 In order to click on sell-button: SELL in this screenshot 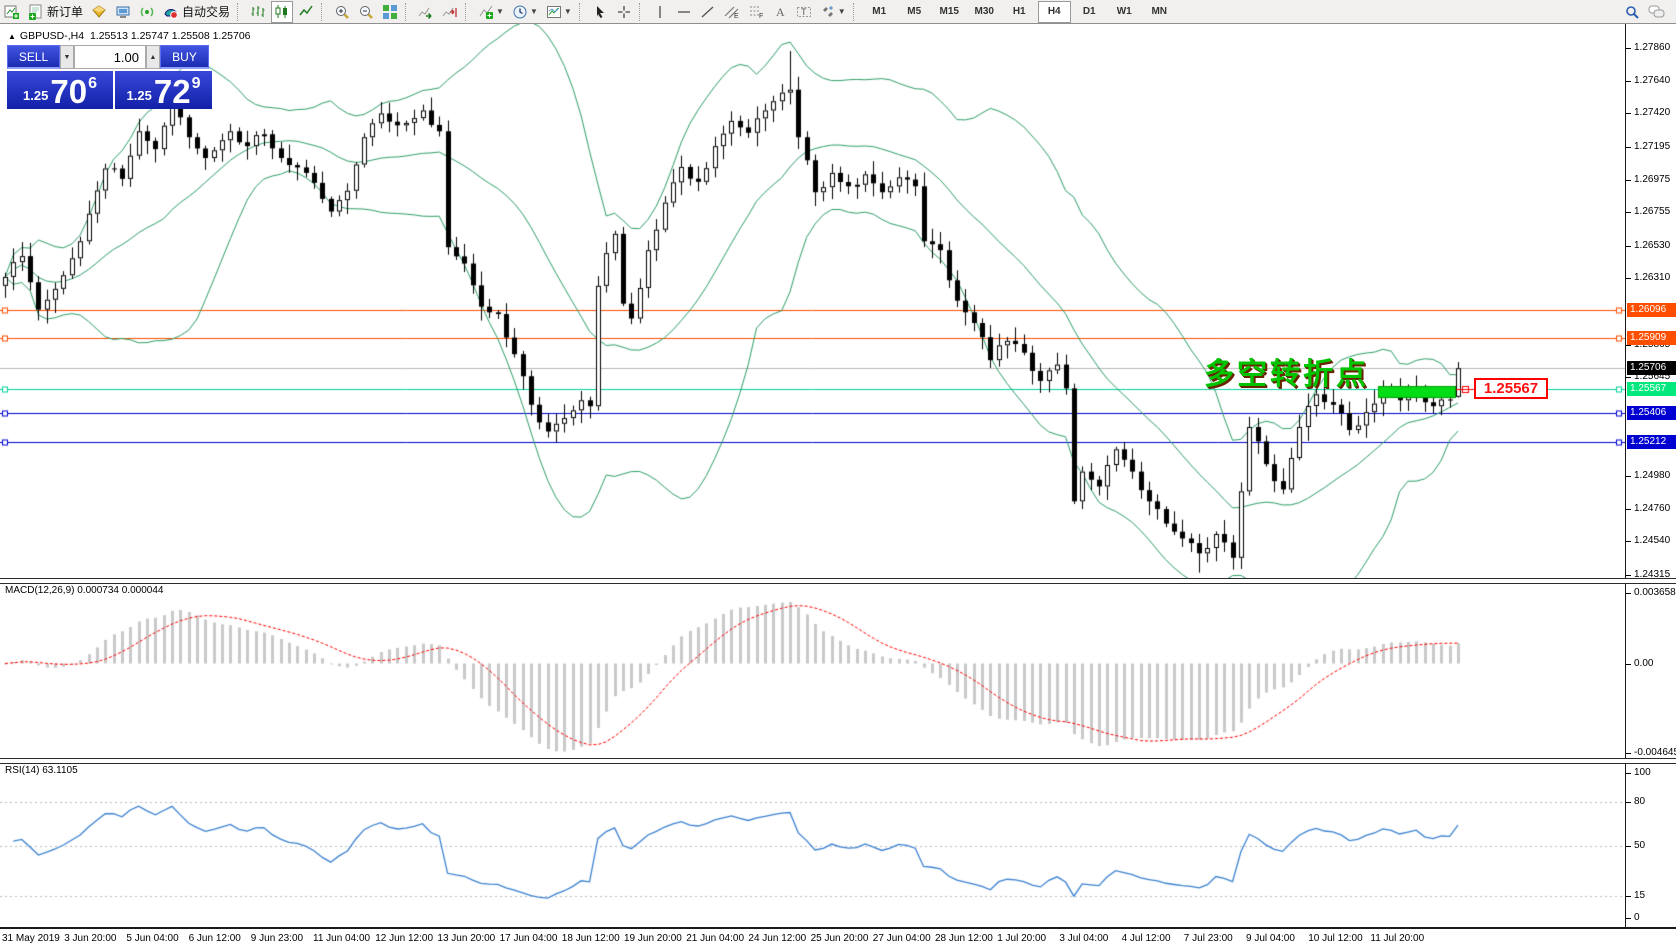, I will do `click(33, 57)`.